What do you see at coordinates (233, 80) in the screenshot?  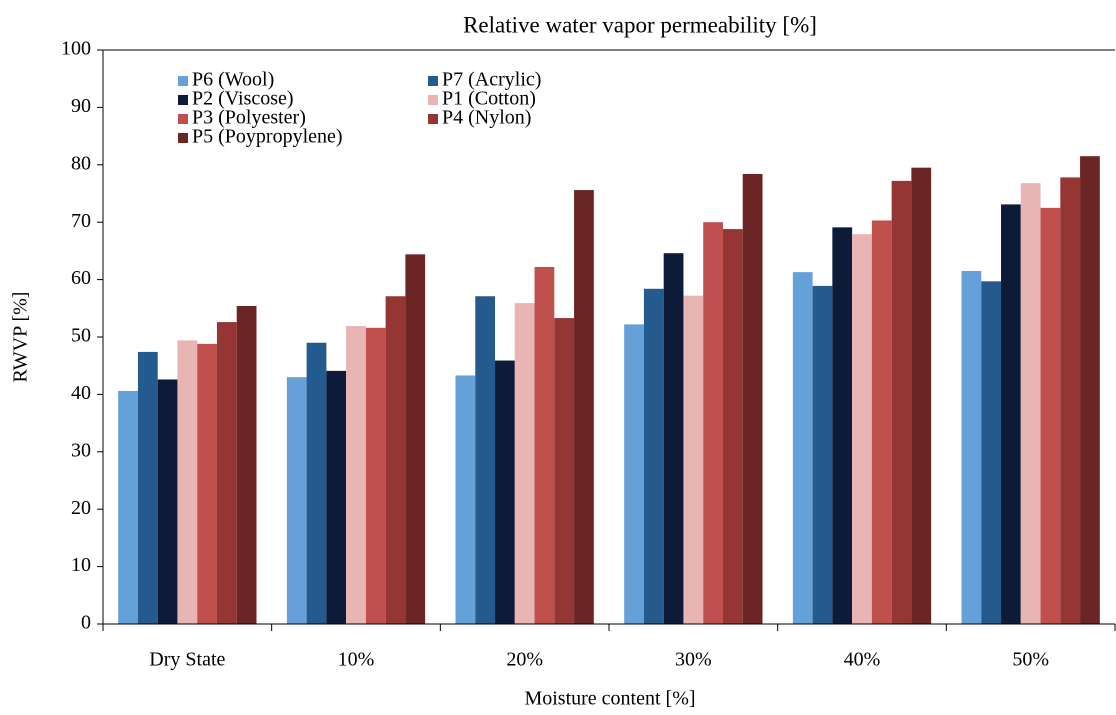 I see `legend-label: P6 (Wool)` at bounding box center [233, 80].